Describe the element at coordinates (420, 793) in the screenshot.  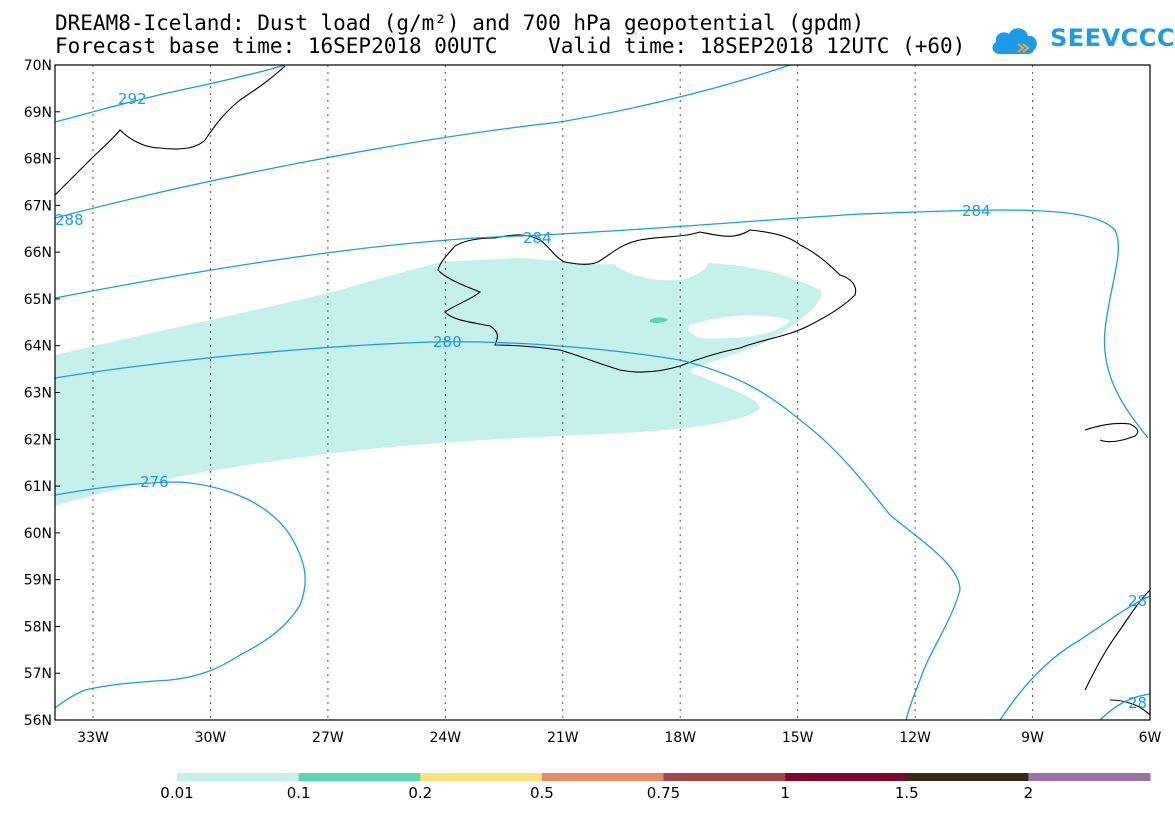
I see `colorbar-label: 0.2` at that location.